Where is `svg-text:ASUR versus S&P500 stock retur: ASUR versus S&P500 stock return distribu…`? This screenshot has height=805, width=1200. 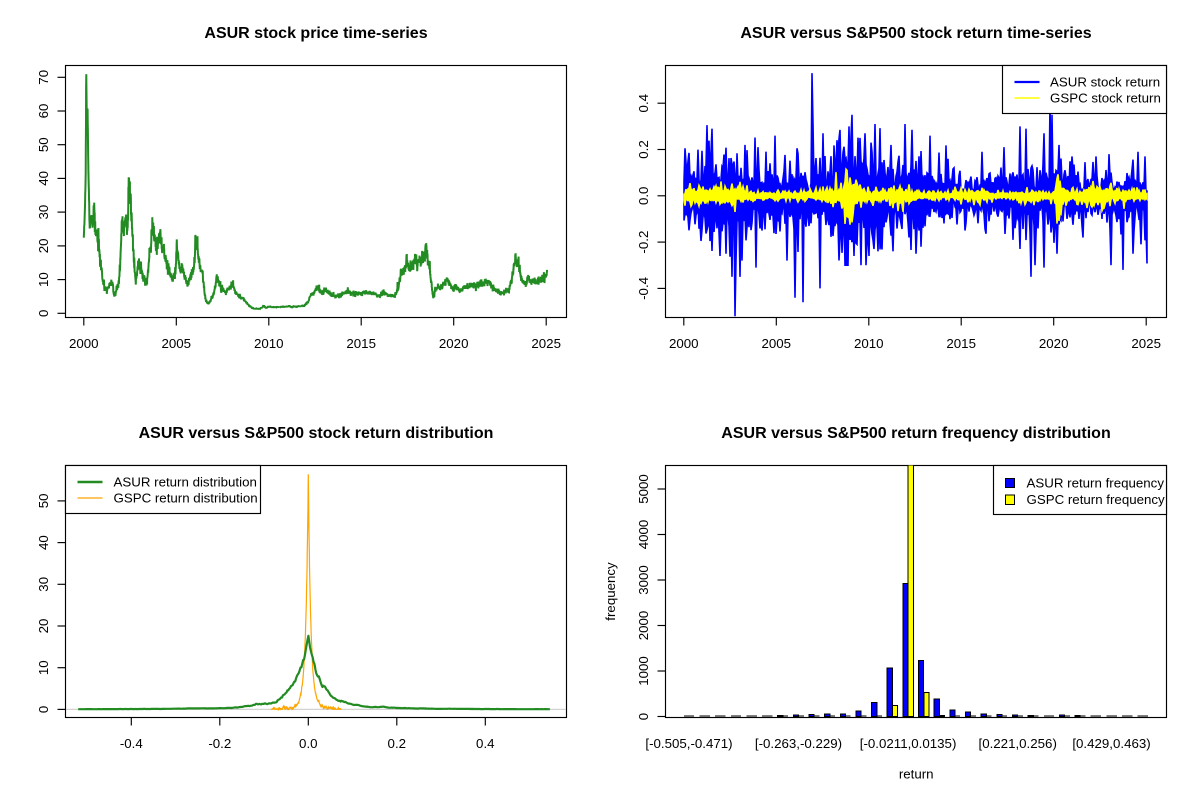 svg-text:ASUR versus S&P500 stock retur: ASUR versus S&P500 stock return distribu… is located at coordinates (316, 433).